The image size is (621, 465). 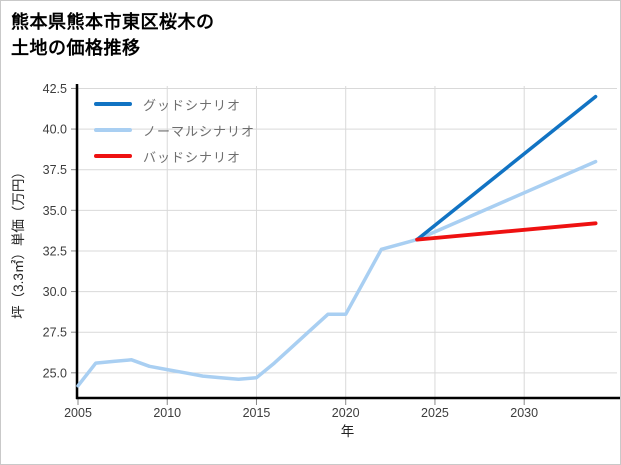 What do you see at coordinates (55, 373) in the screenshot?
I see `y-tick-label: 25.0` at bounding box center [55, 373].